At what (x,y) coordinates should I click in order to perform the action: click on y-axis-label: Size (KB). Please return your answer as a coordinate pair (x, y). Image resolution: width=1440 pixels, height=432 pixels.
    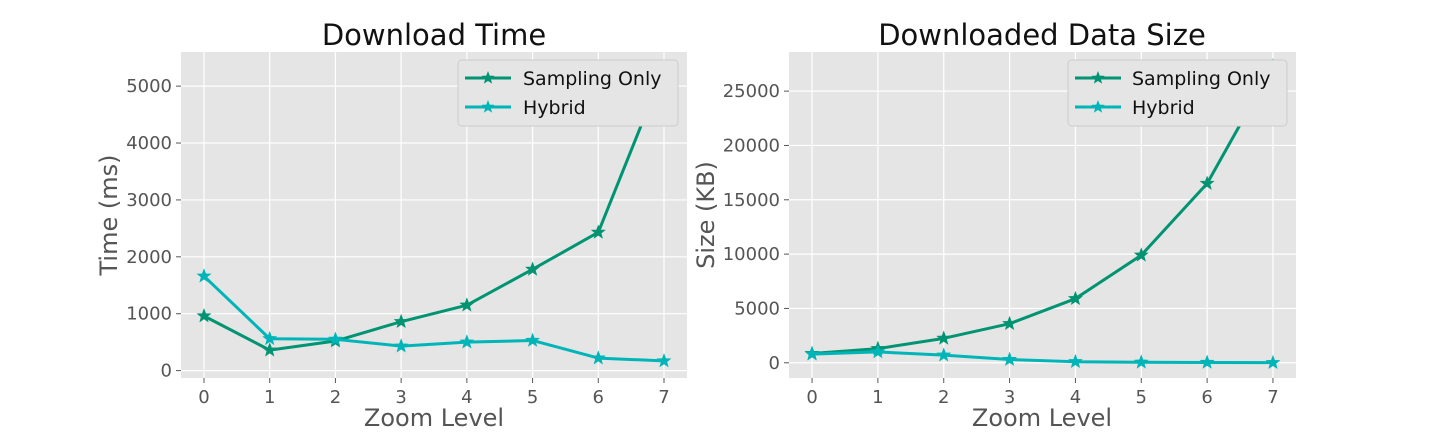
    Looking at the image, I should click on (706, 215).